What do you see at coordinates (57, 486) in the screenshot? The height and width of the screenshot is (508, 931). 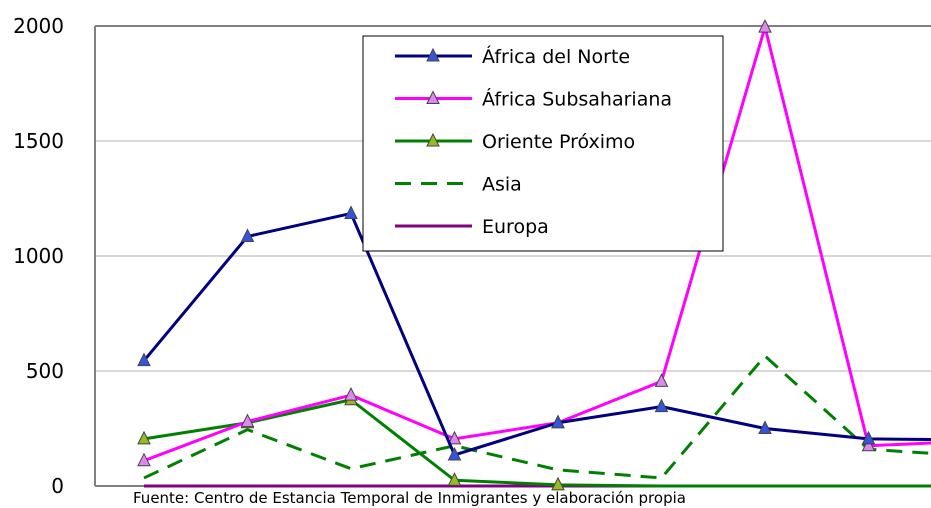 I see `y-tick-label: 0` at bounding box center [57, 486].